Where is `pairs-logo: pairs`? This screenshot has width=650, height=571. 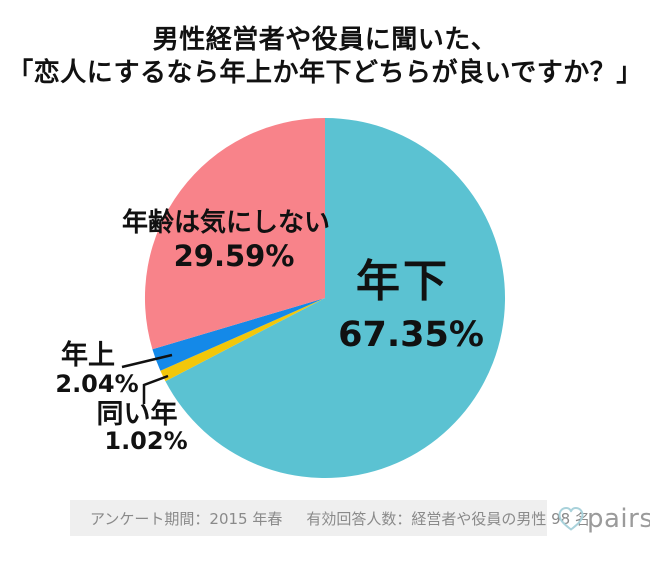
pairs-logo: pairs is located at coordinates (603, 519).